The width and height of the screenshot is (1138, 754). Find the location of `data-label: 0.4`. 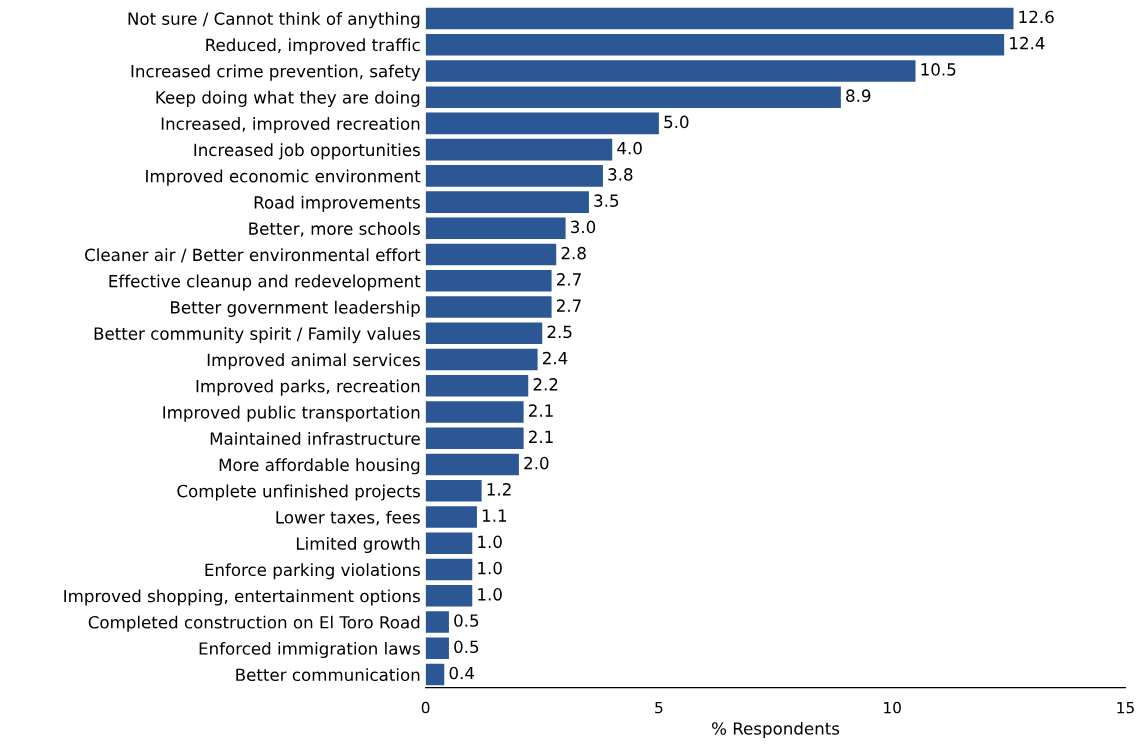

data-label: 0.4 is located at coordinates (462, 673).